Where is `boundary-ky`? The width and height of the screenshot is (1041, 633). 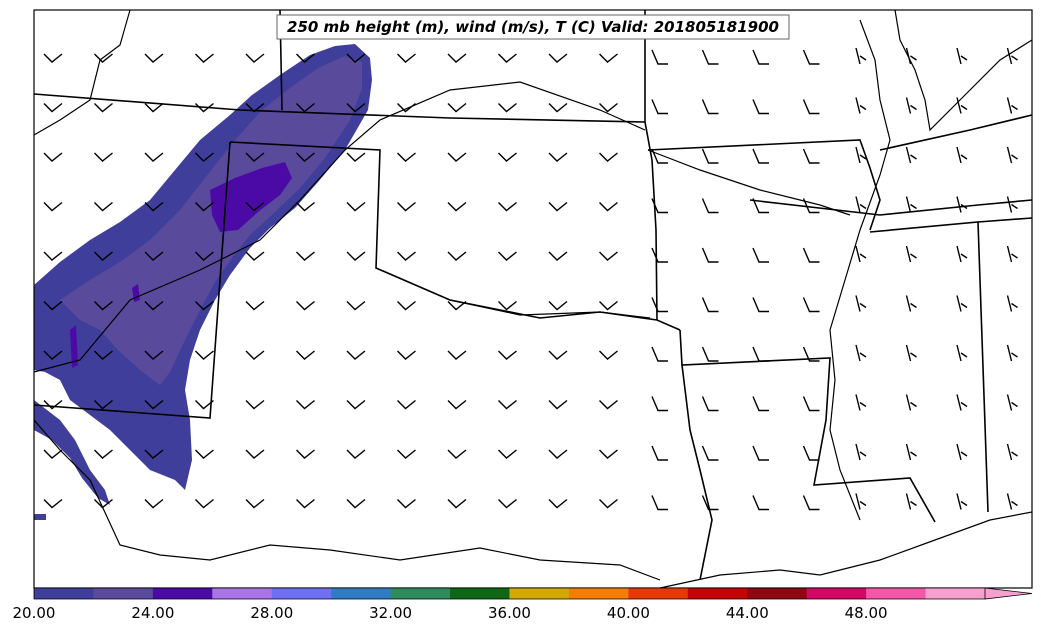 boundary-ky is located at coordinates (956, 132).